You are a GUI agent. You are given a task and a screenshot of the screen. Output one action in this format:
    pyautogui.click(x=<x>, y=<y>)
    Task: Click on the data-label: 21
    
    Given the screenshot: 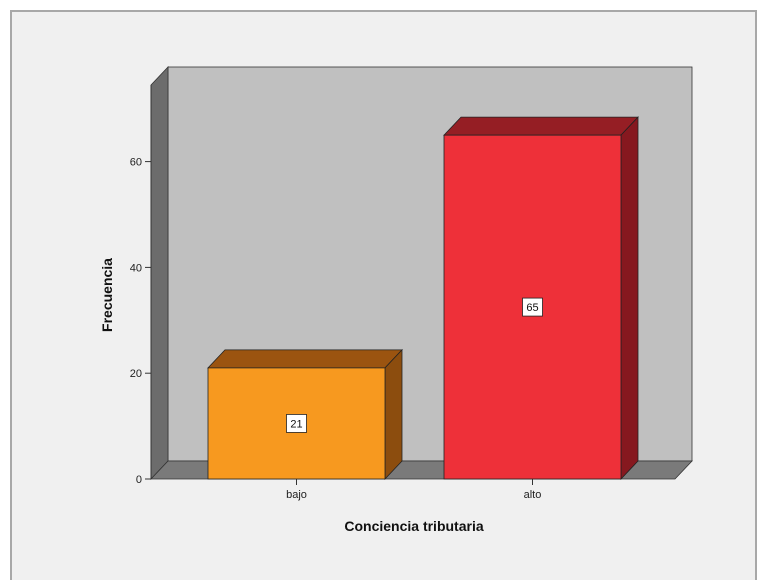 What is the action you would take?
    pyautogui.click(x=296, y=424)
    